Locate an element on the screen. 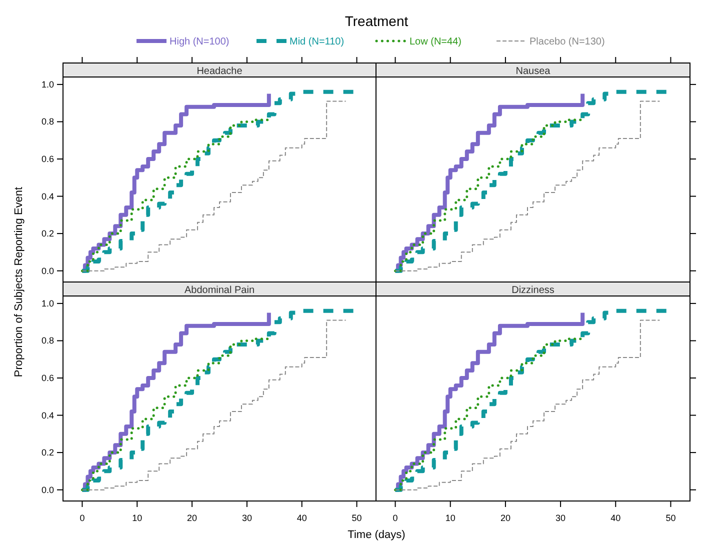  y-axis-title: Proportion of Subjects Reporting Event is located at coordinates (19, 282).